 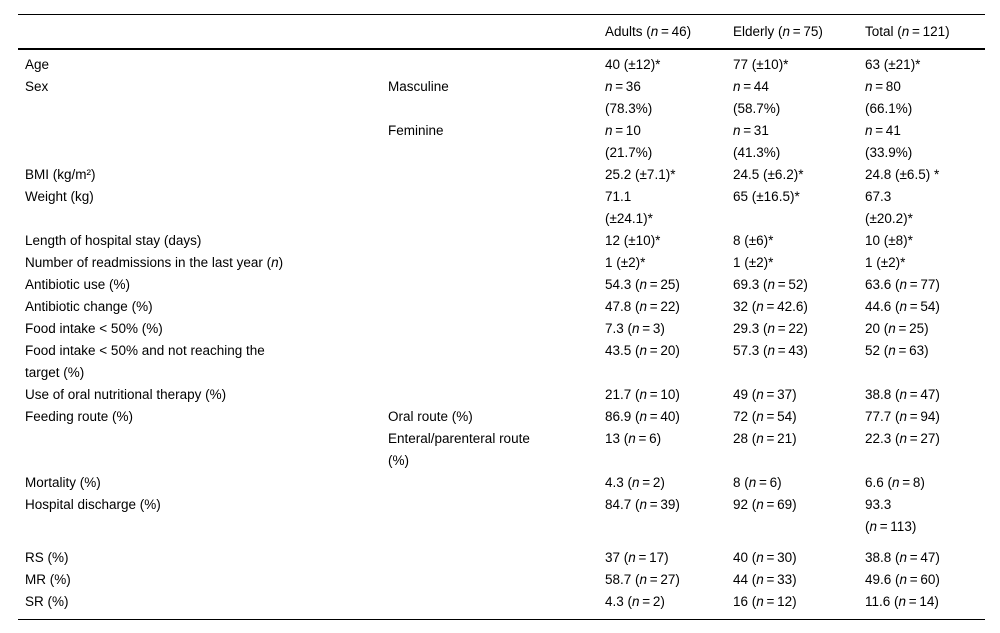 What do you see at coordinates (93, 504) in the screenshot?
I see `row-label: Hospital discharge (%)` at bounding box center [93, 504].